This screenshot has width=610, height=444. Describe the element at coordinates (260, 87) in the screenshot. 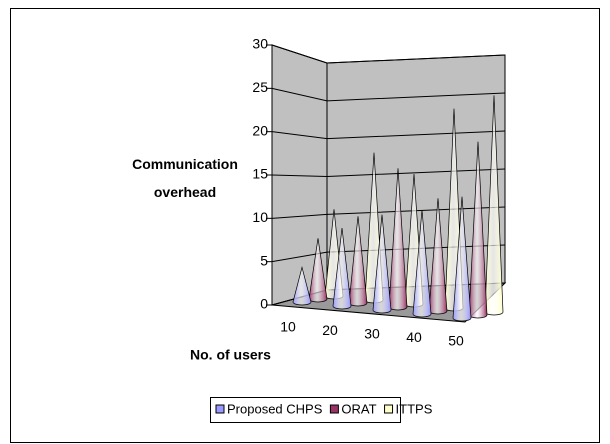

I see `y-tick-label: 25` at that location.